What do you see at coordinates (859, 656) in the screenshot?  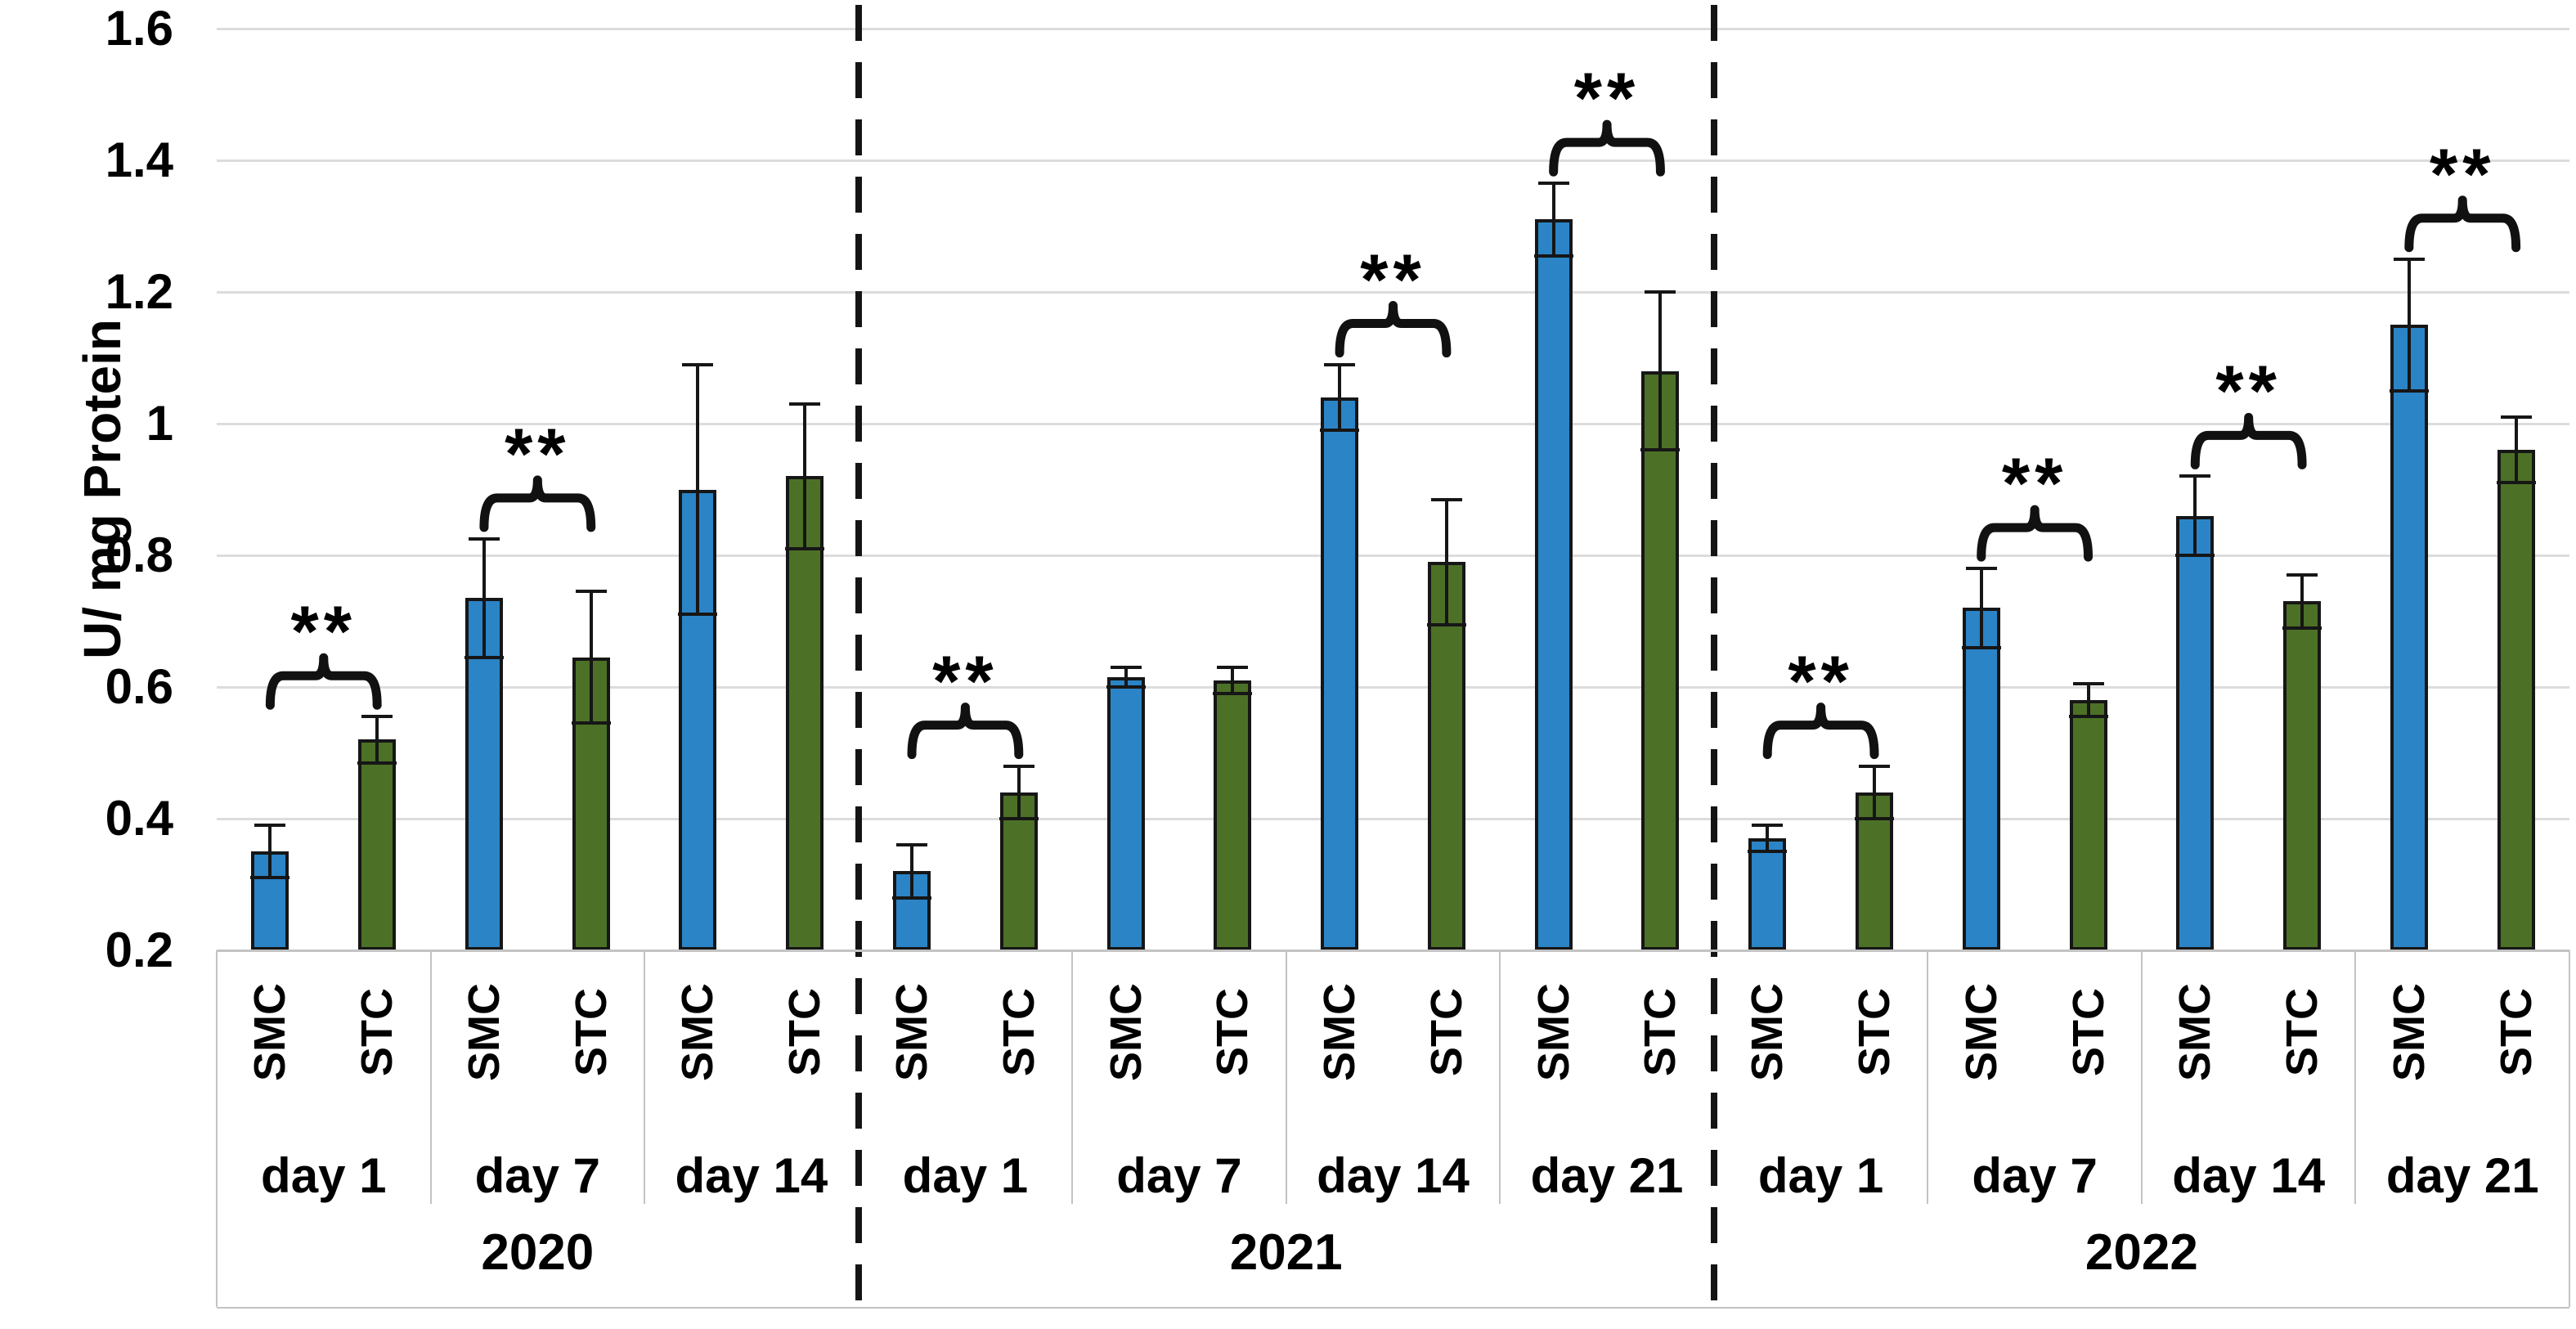 I see `year-dashed-separator` at bounding box center [859, 656].